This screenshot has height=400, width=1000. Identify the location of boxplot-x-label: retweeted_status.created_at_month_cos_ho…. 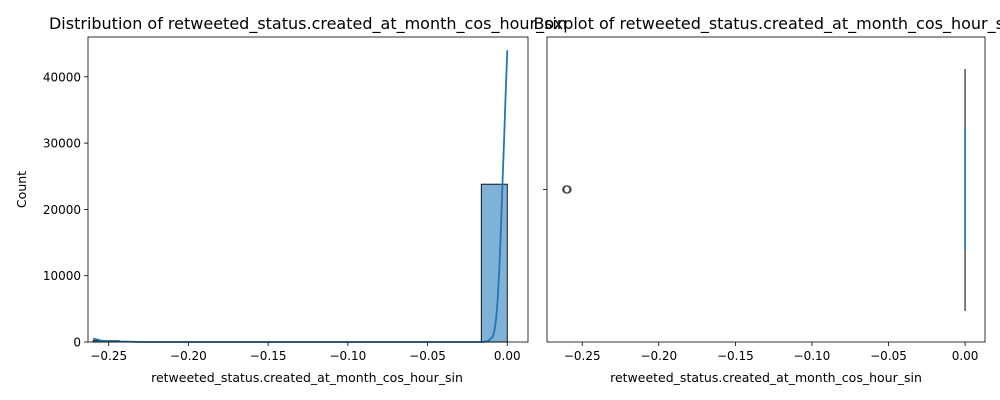
(766, 377).